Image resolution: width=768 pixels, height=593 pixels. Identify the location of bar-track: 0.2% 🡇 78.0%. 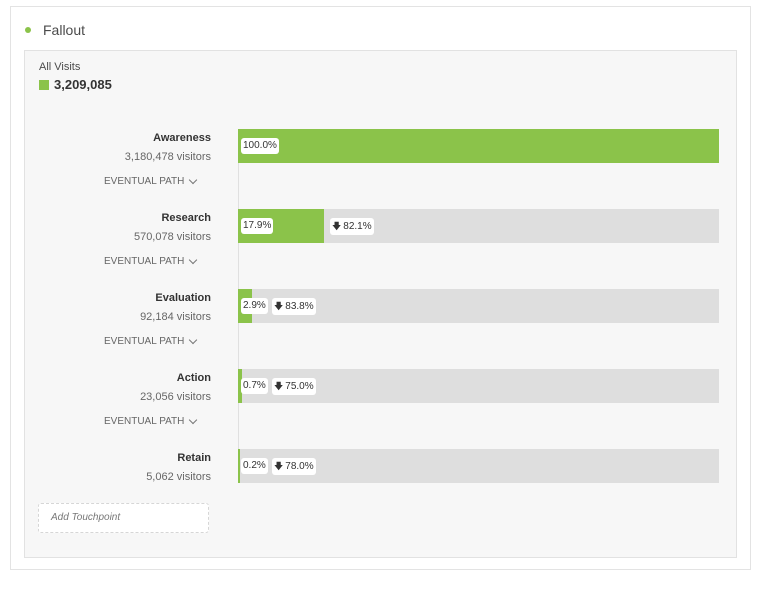
(478, 466).